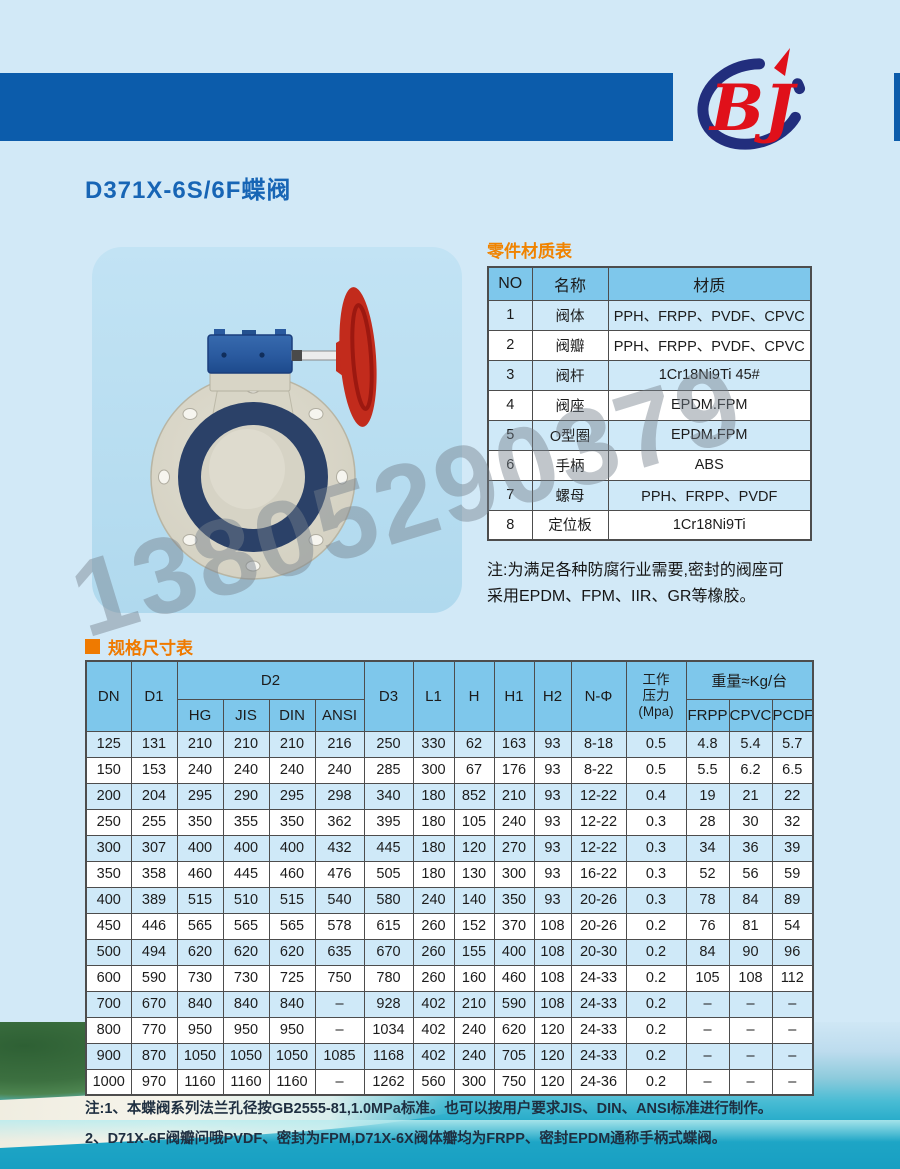 Image resolution: width=900 pixels, height=1169 pixels. What do you see at coordinates (292, 1030) in the screenshot?
I see `table-cell: 950` at bounding box center [292, 1030].